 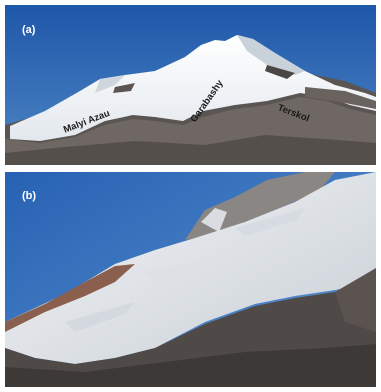 What do you see at coordinates (29, 196) in the screenshot?
I see `panel-b-label: (b)` at bounding box center [29, 196].